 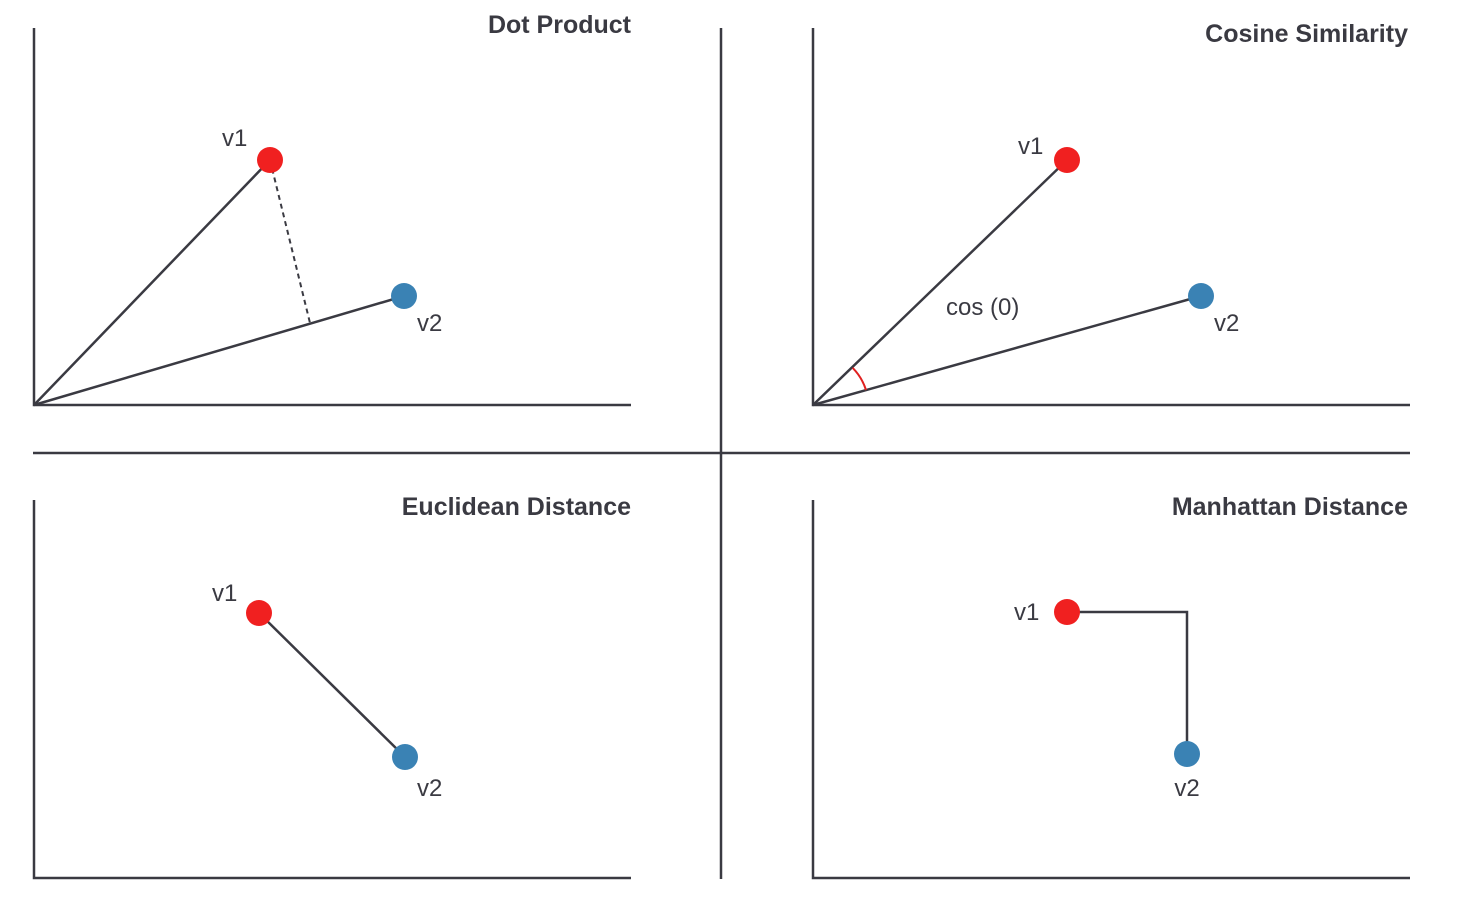 What do you see at coordinates (429, 788) in the screenshot?
I see `euclidean-distance-v2-label: v2` at bounding box center [429, 788].